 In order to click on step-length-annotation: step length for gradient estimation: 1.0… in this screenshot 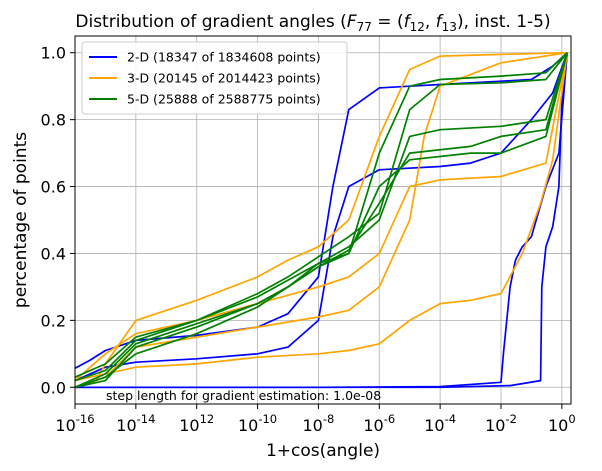, I will do `click(243, 395)`.